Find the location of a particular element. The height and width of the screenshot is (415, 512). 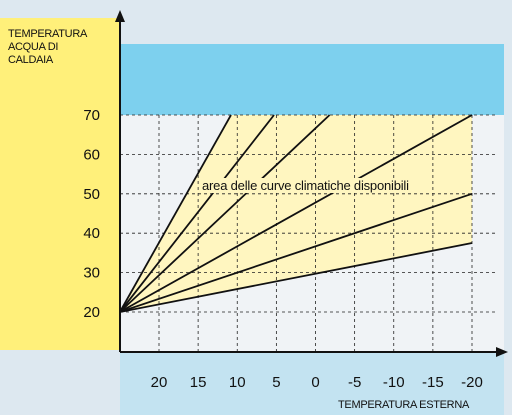

y-axis-label-line: TEMPERATURA is located at coordinates (48, 34).